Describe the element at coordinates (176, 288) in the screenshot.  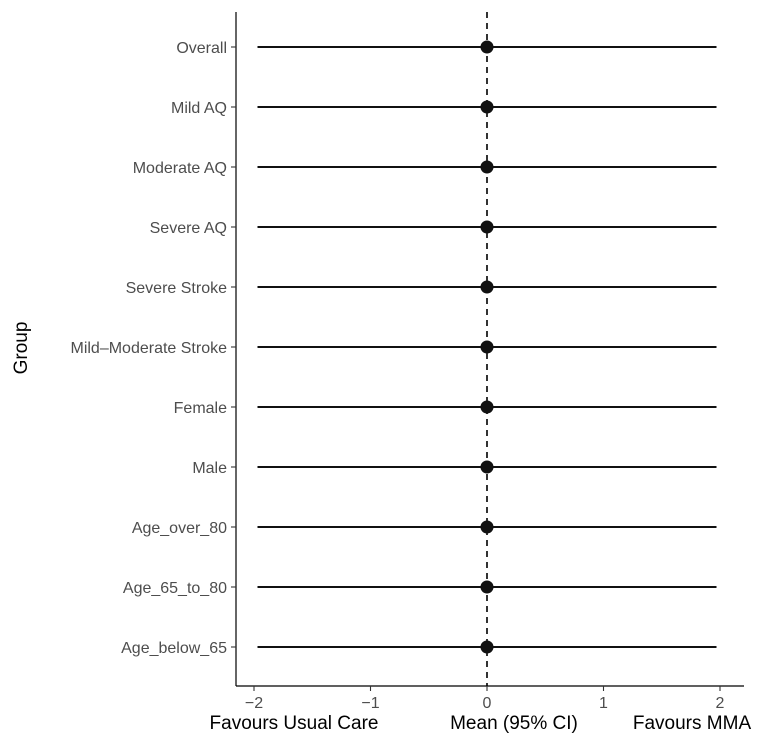
I see `y-tick-label: Severe Stroke` at that location.